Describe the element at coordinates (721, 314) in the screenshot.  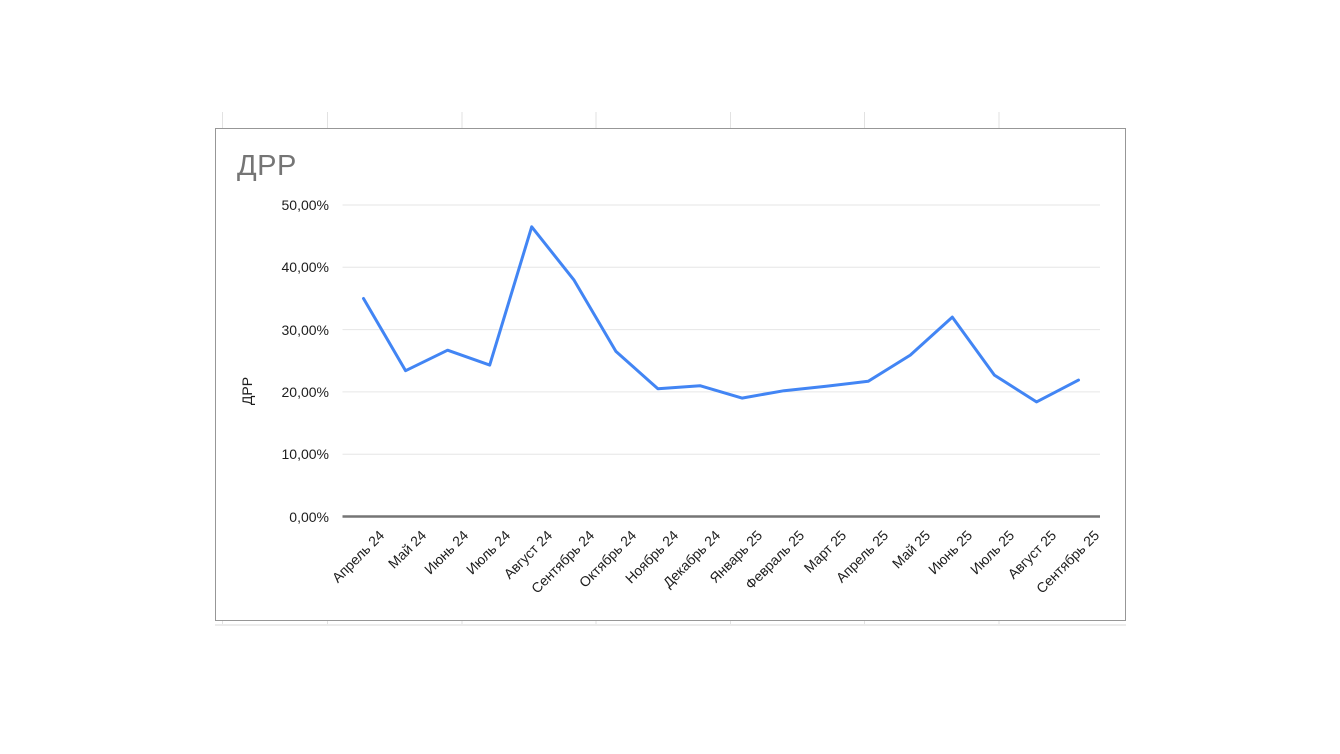
I see `series-line` at that location.